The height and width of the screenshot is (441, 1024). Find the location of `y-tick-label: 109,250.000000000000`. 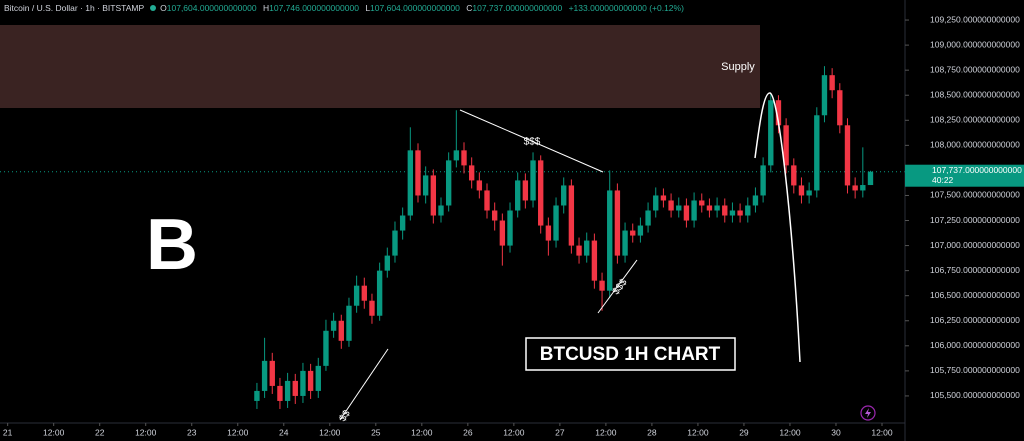

y-tick-label: 109,250.000000000000 is located at coordinates (975, 19).